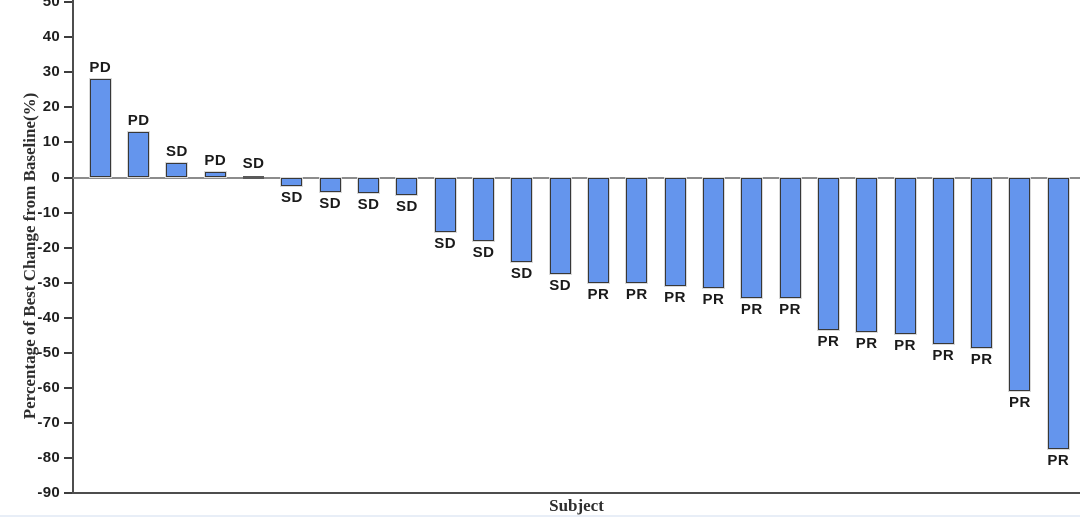 Image resolution: width=1080 pixels, height=517 pixels. I want to click on y-axis-line, so click(72, 247).